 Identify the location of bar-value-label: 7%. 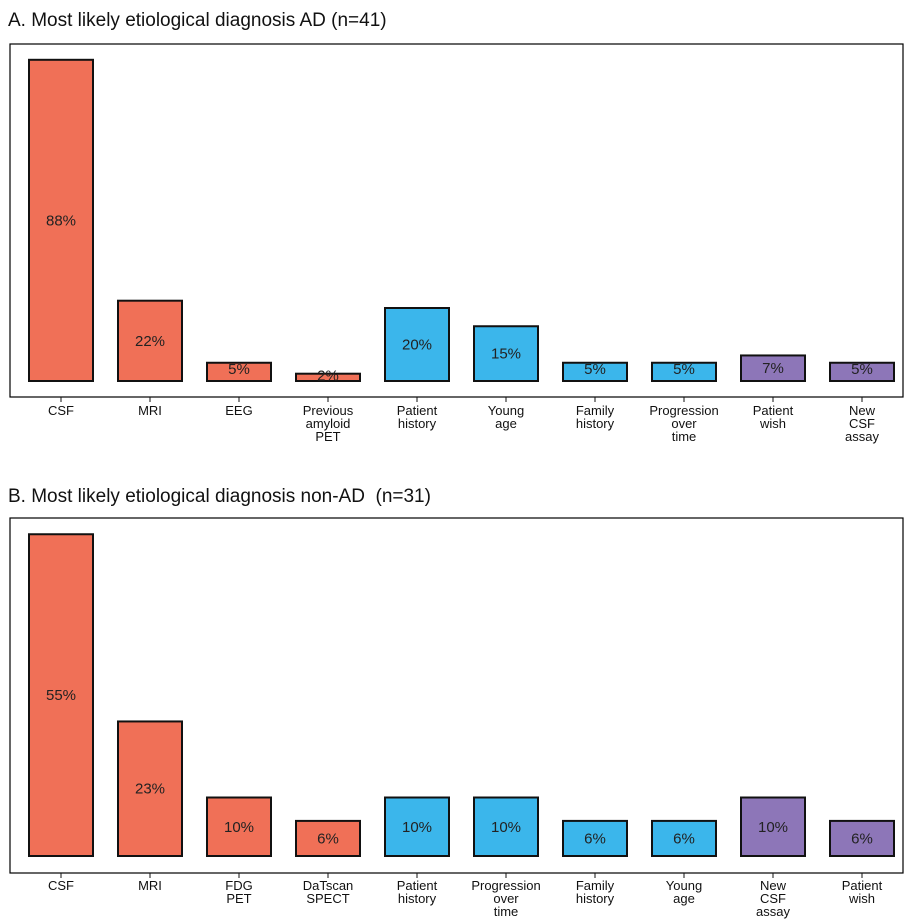
(773, 368).